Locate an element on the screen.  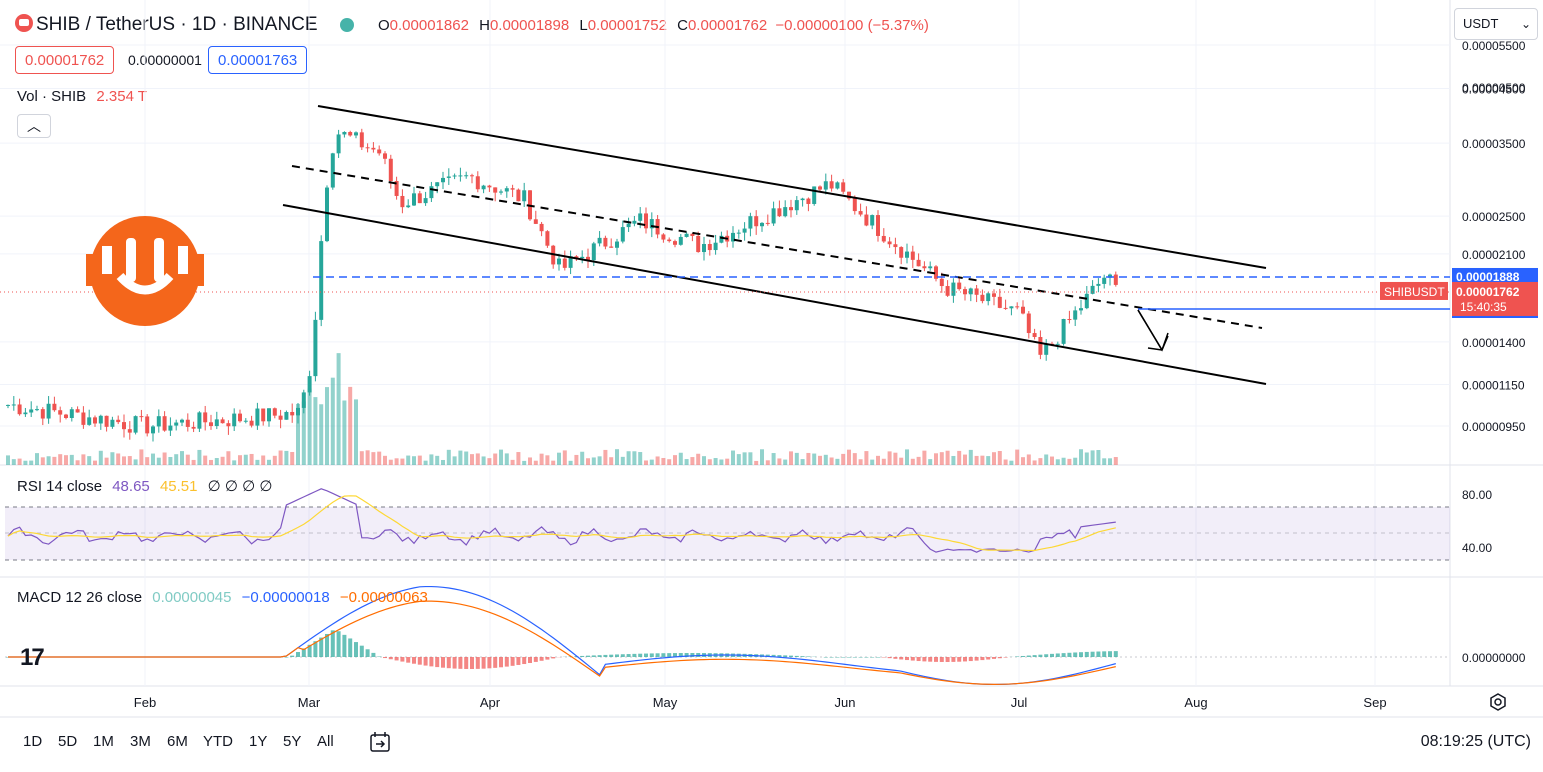
currency-select: USDT ⌄ is located at coordinates (1496, 24).